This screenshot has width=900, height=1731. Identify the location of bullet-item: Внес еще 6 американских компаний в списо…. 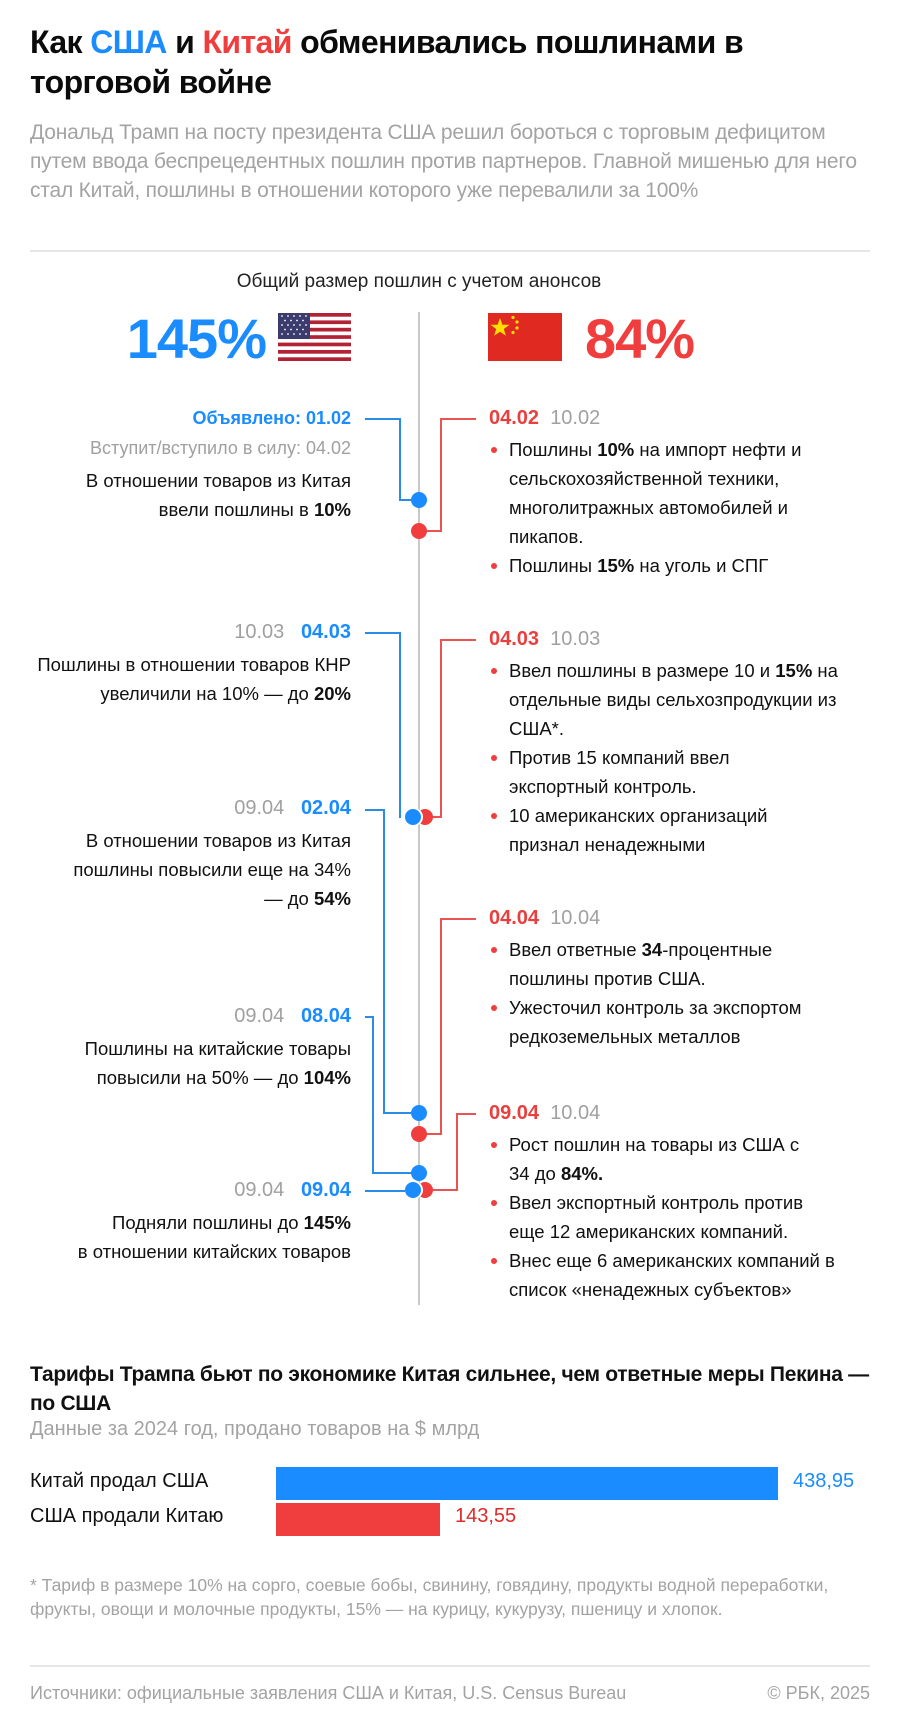
(679, 1275).